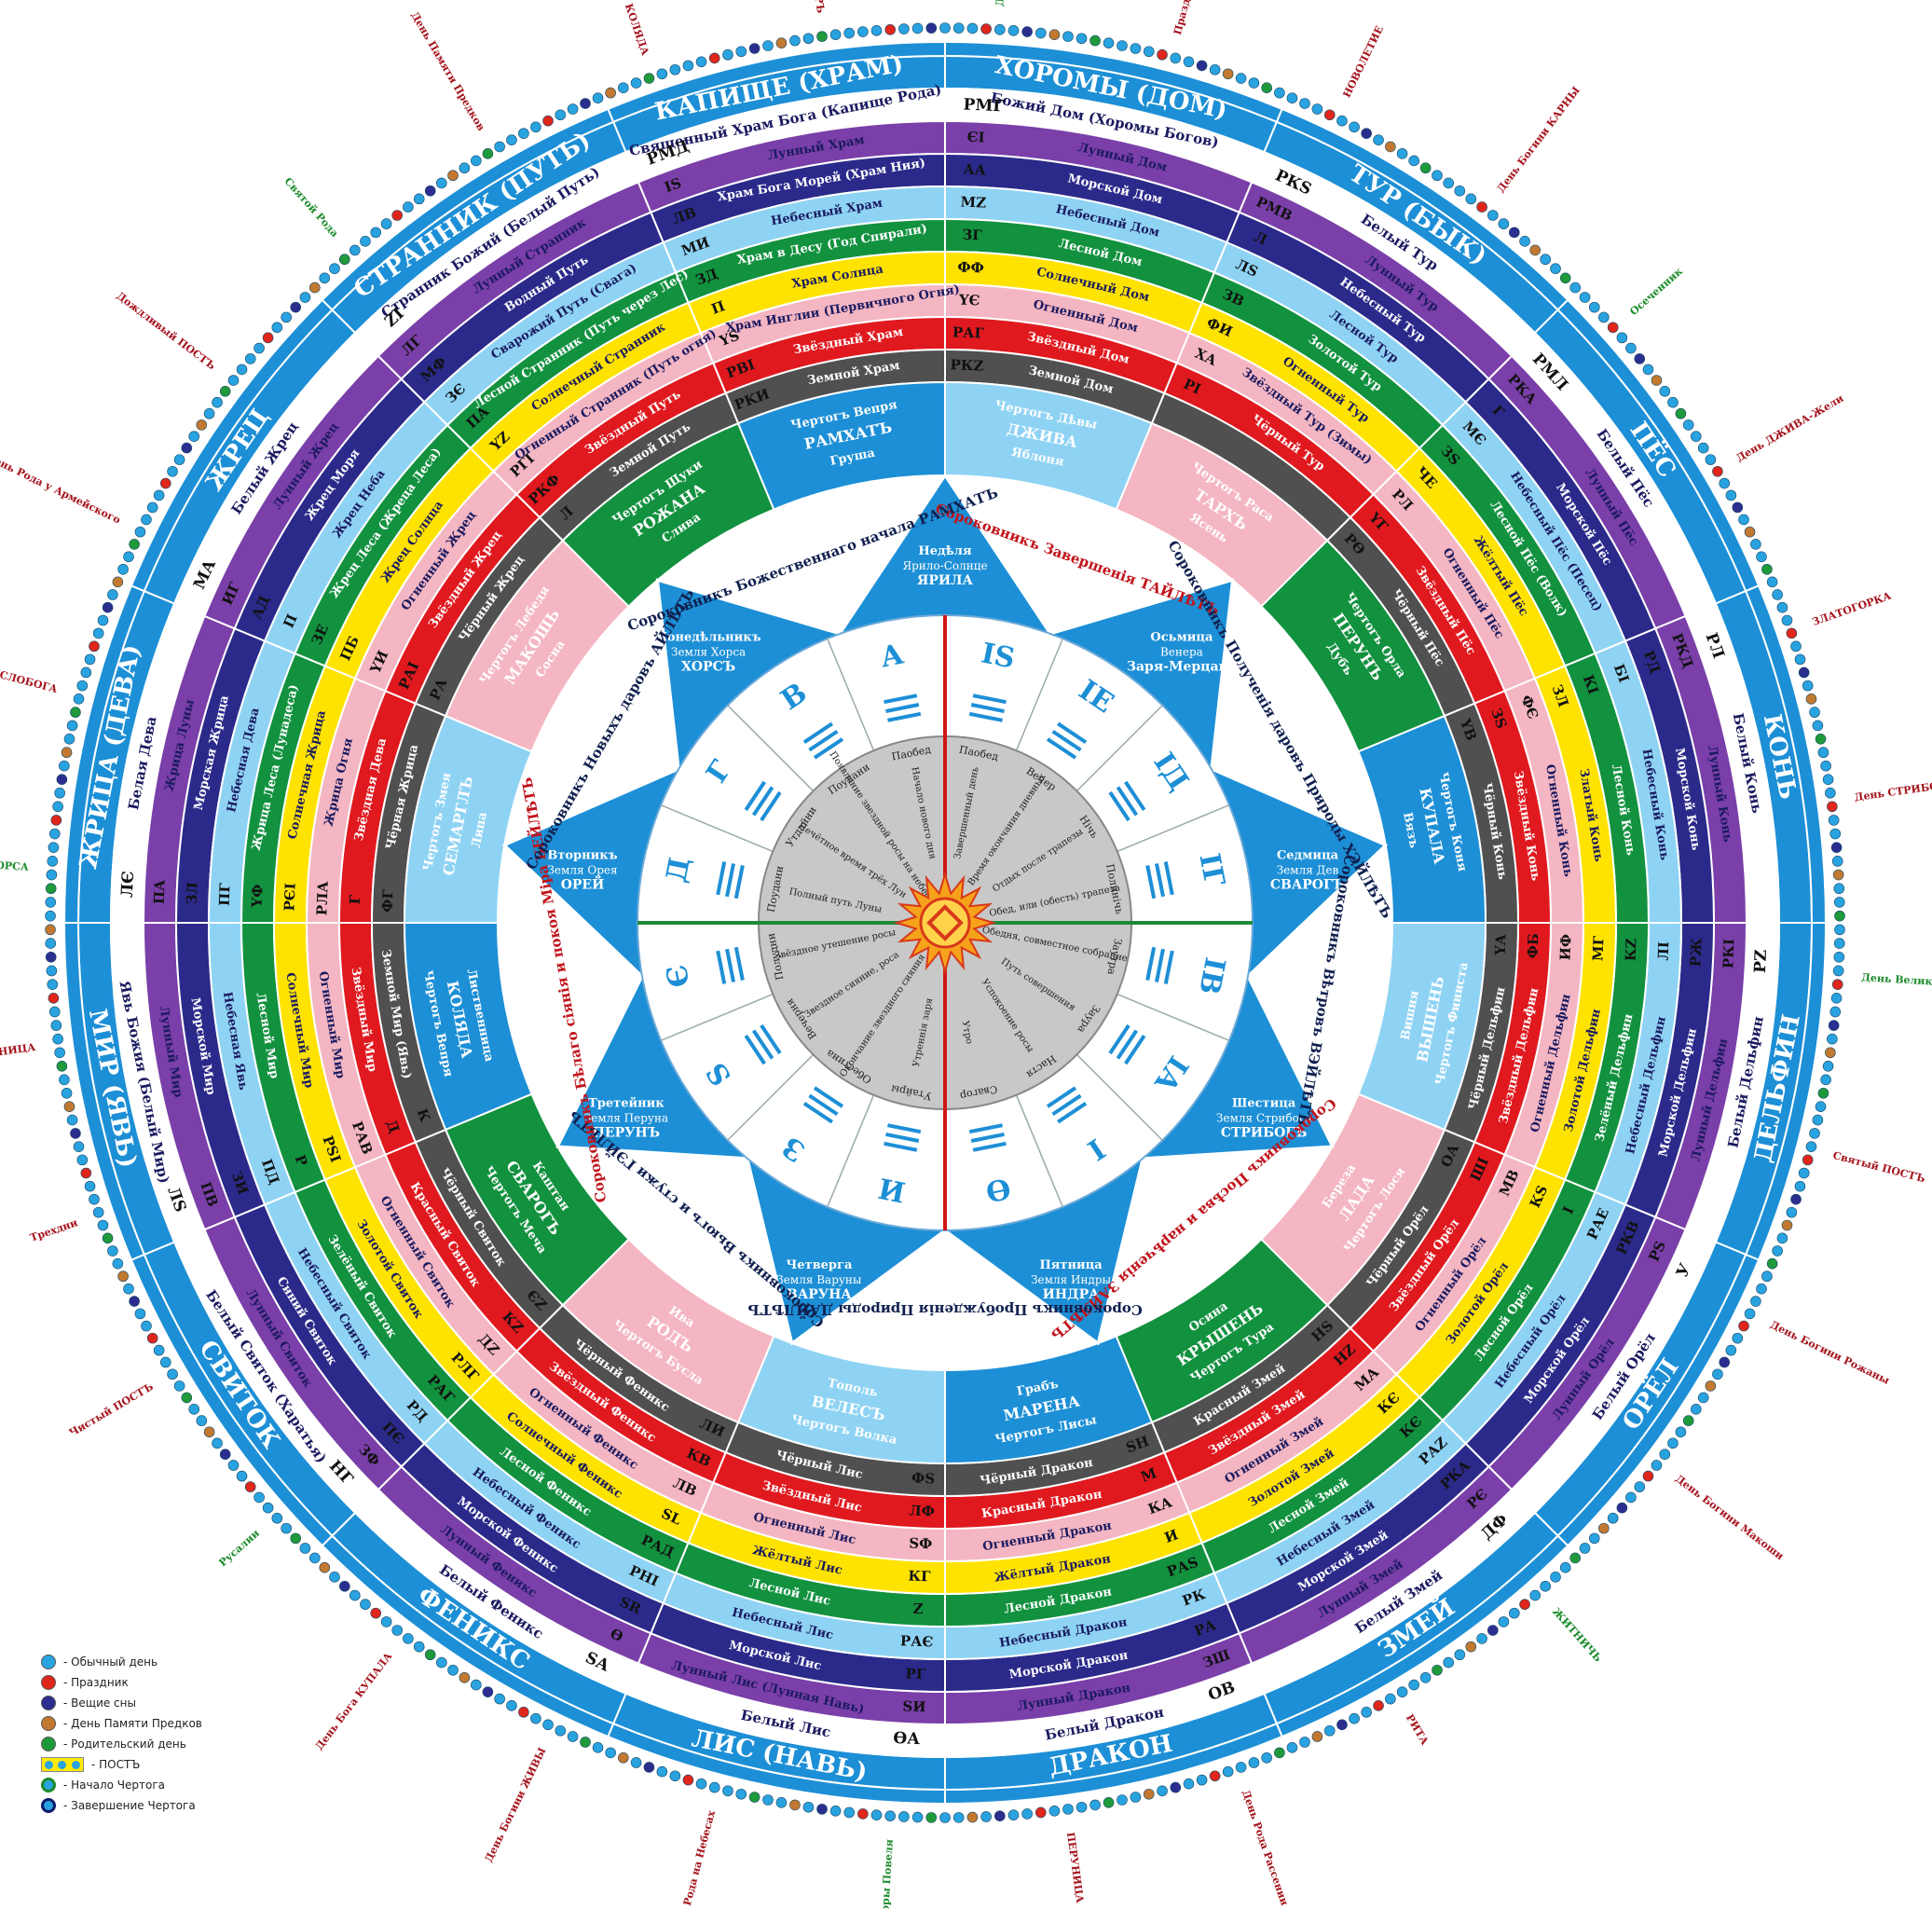  What do you see at coordinates (626, 1134) in the screenshot?
I see `week-god: ПЕРУНЪ` at bounding box center [626, 1134].